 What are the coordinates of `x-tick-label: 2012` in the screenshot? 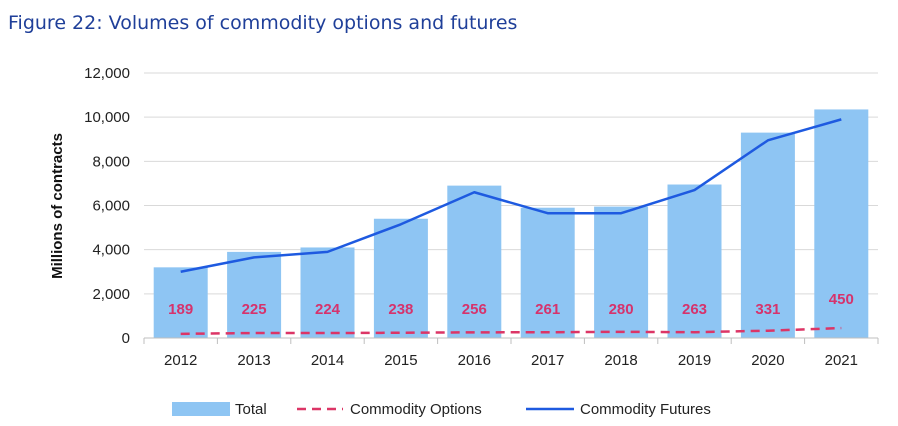 It's located at (180, 360).